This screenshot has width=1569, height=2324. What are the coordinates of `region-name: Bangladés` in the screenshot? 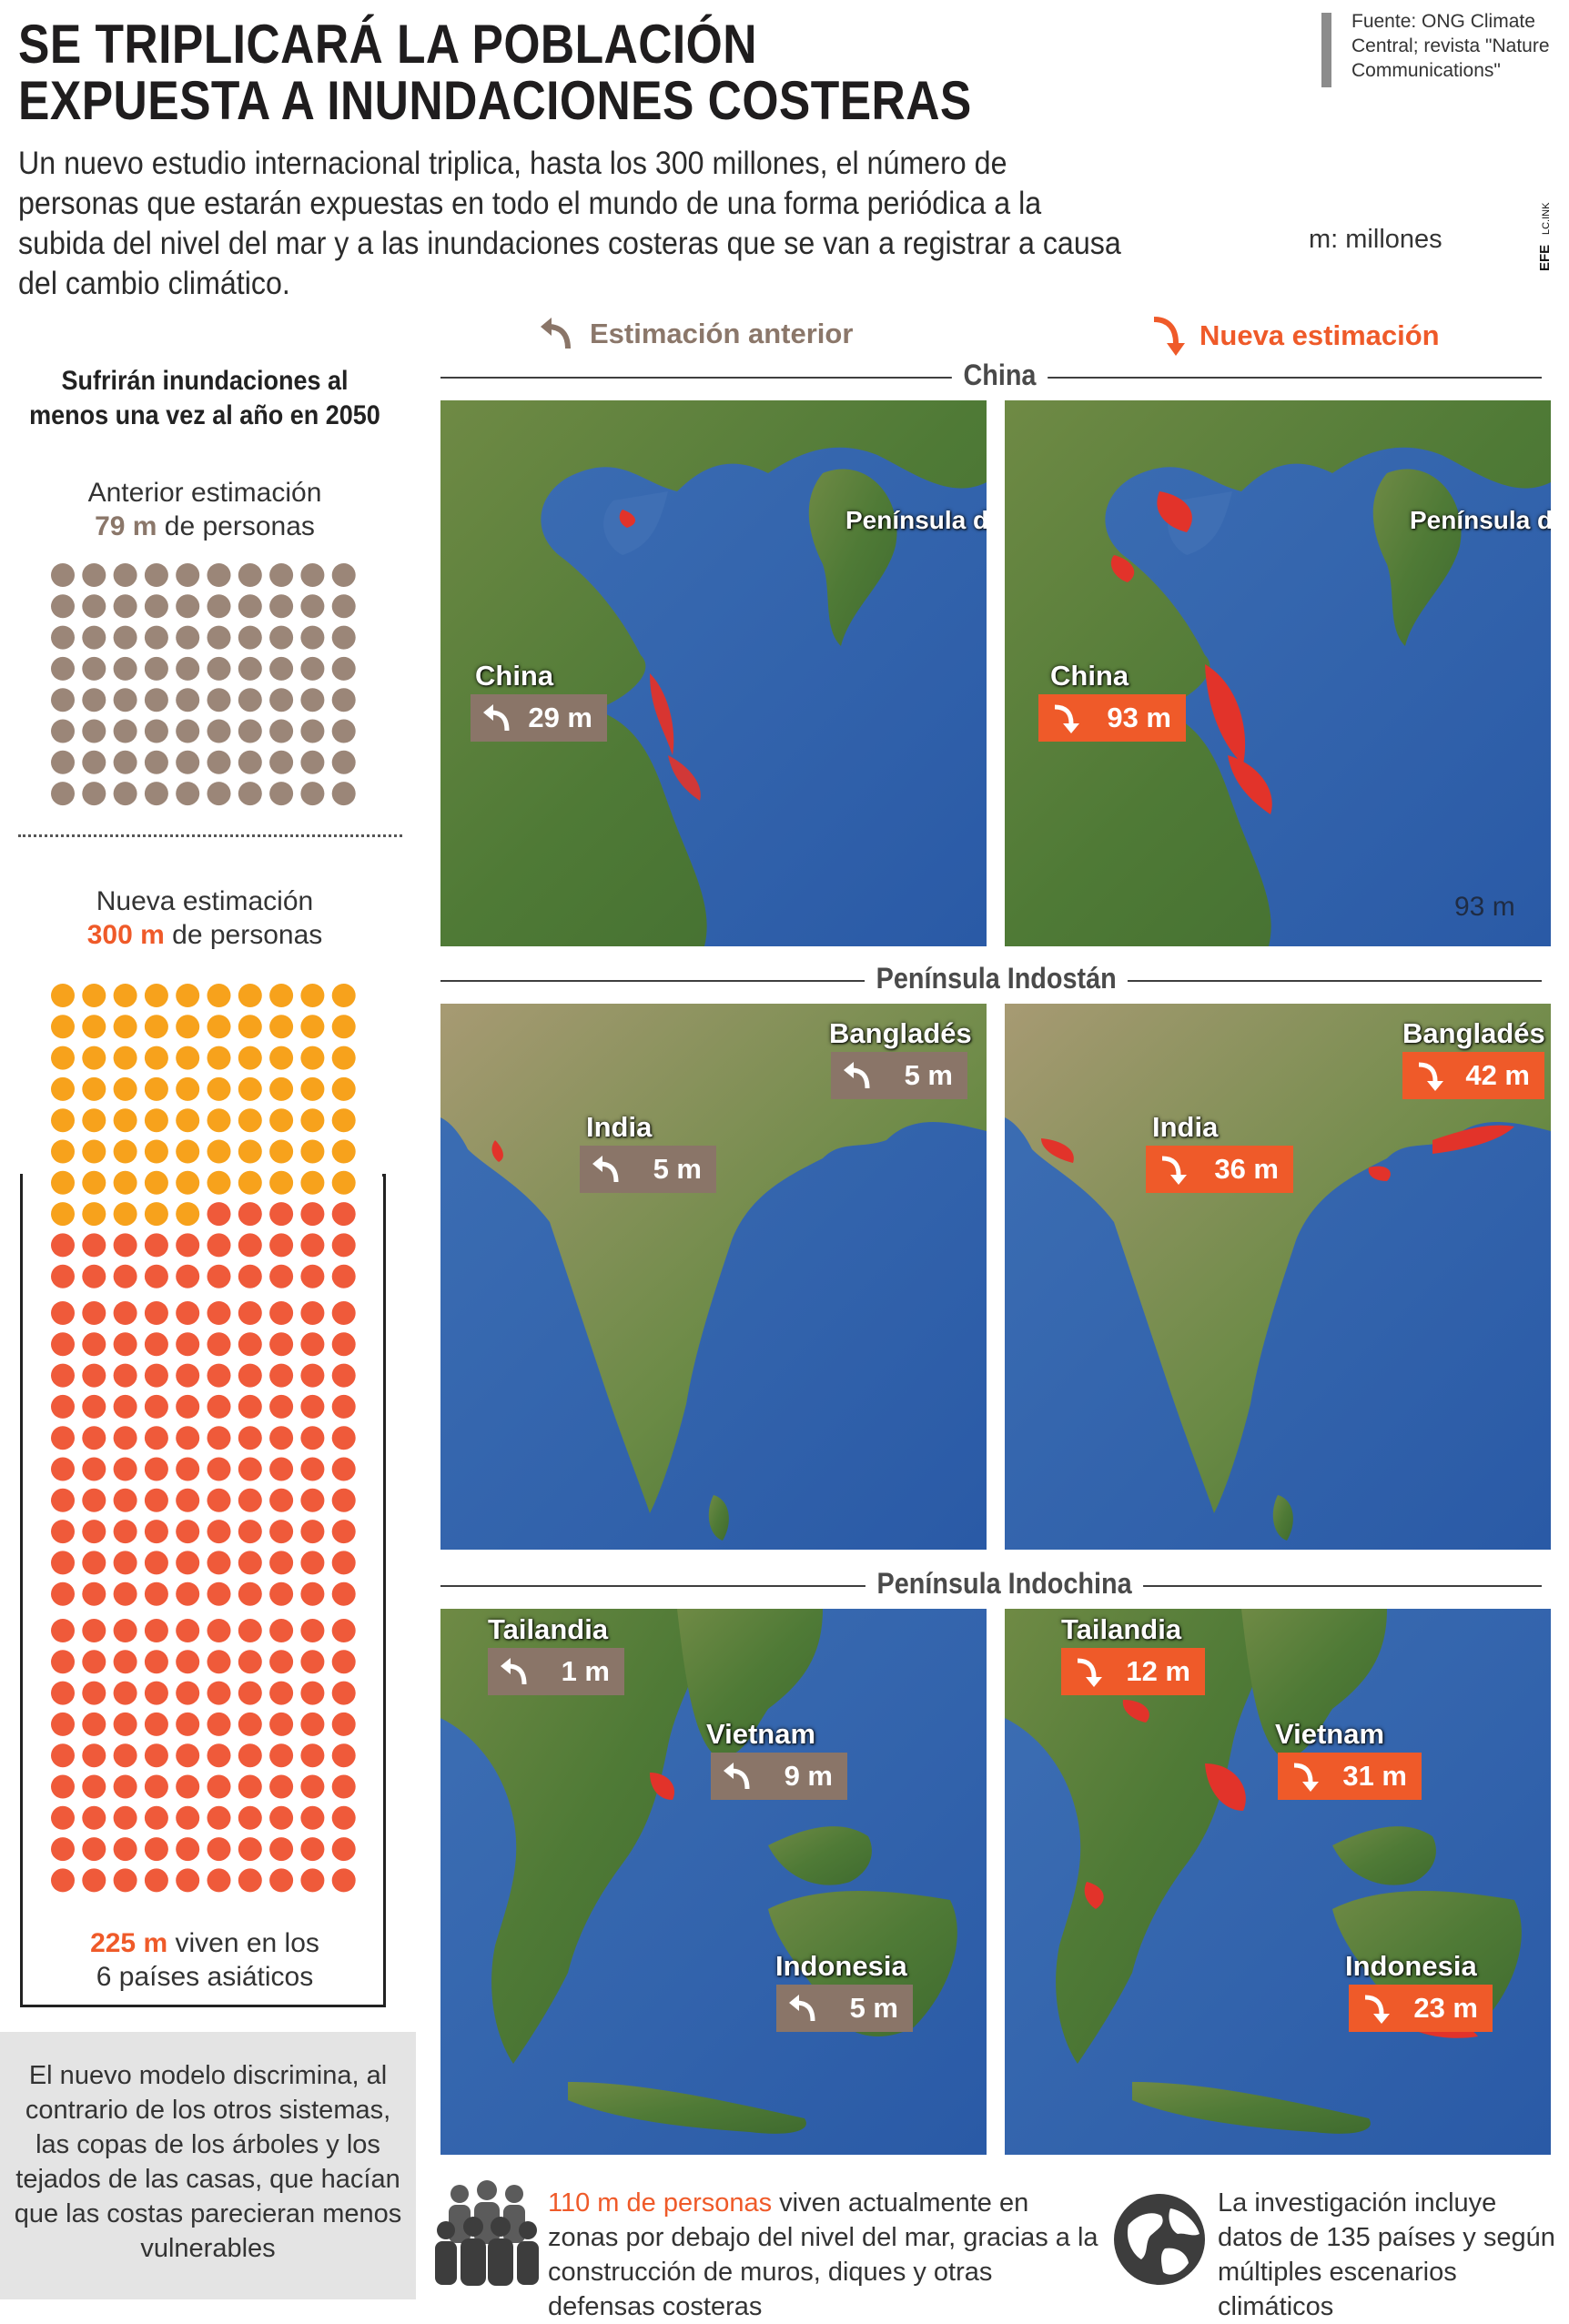 It's located at (1473, 1033).